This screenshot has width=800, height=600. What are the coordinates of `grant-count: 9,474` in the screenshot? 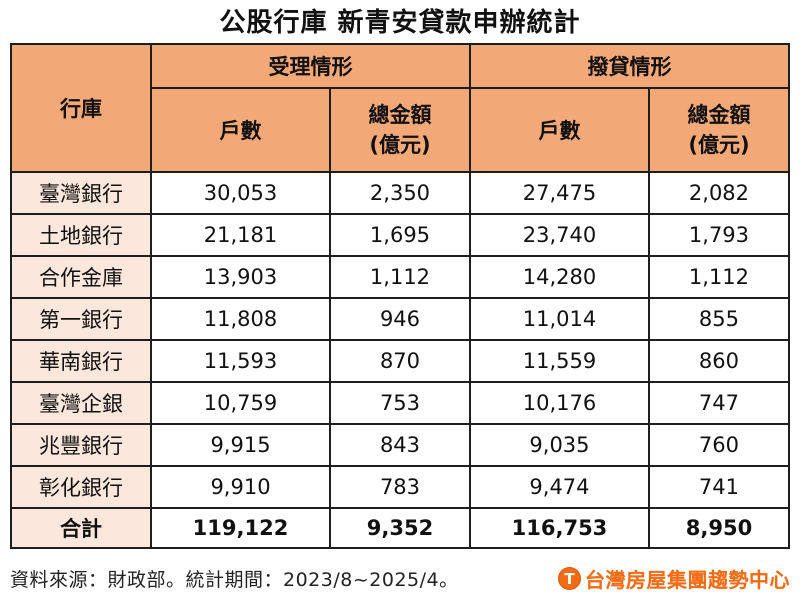 It's located at (559, 487).